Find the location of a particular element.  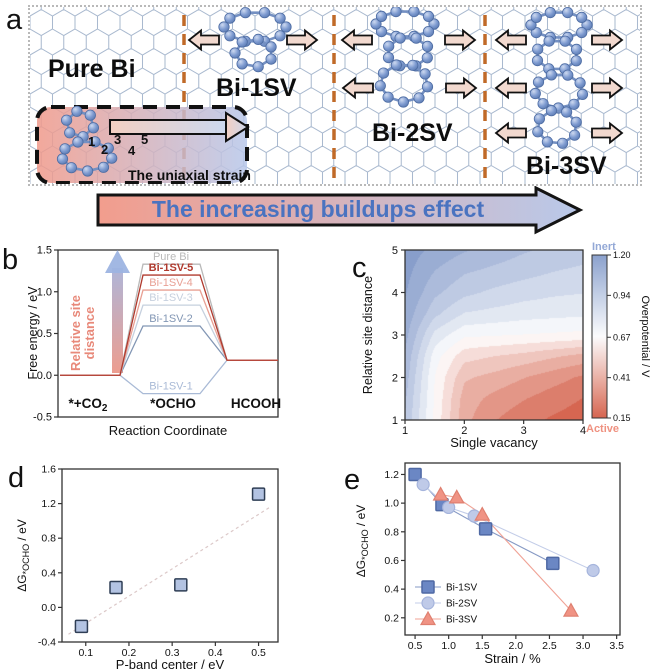

bi-2sv-label: Bi-2SV is located at coordinates (412, 133).